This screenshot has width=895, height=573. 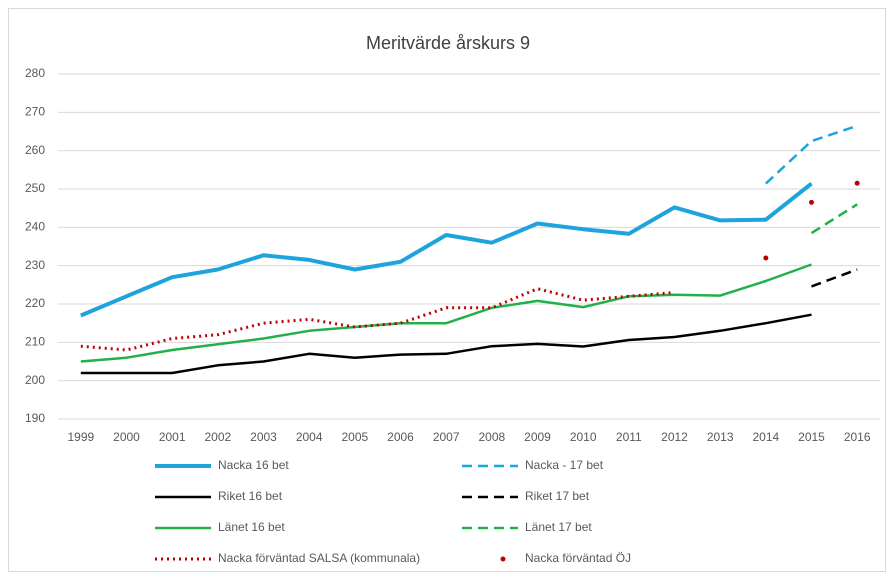 What do you see at coordinates (857, 437) in the screenshot?
I see `x-tick-label: 2016` at bounding box center [857, 437].